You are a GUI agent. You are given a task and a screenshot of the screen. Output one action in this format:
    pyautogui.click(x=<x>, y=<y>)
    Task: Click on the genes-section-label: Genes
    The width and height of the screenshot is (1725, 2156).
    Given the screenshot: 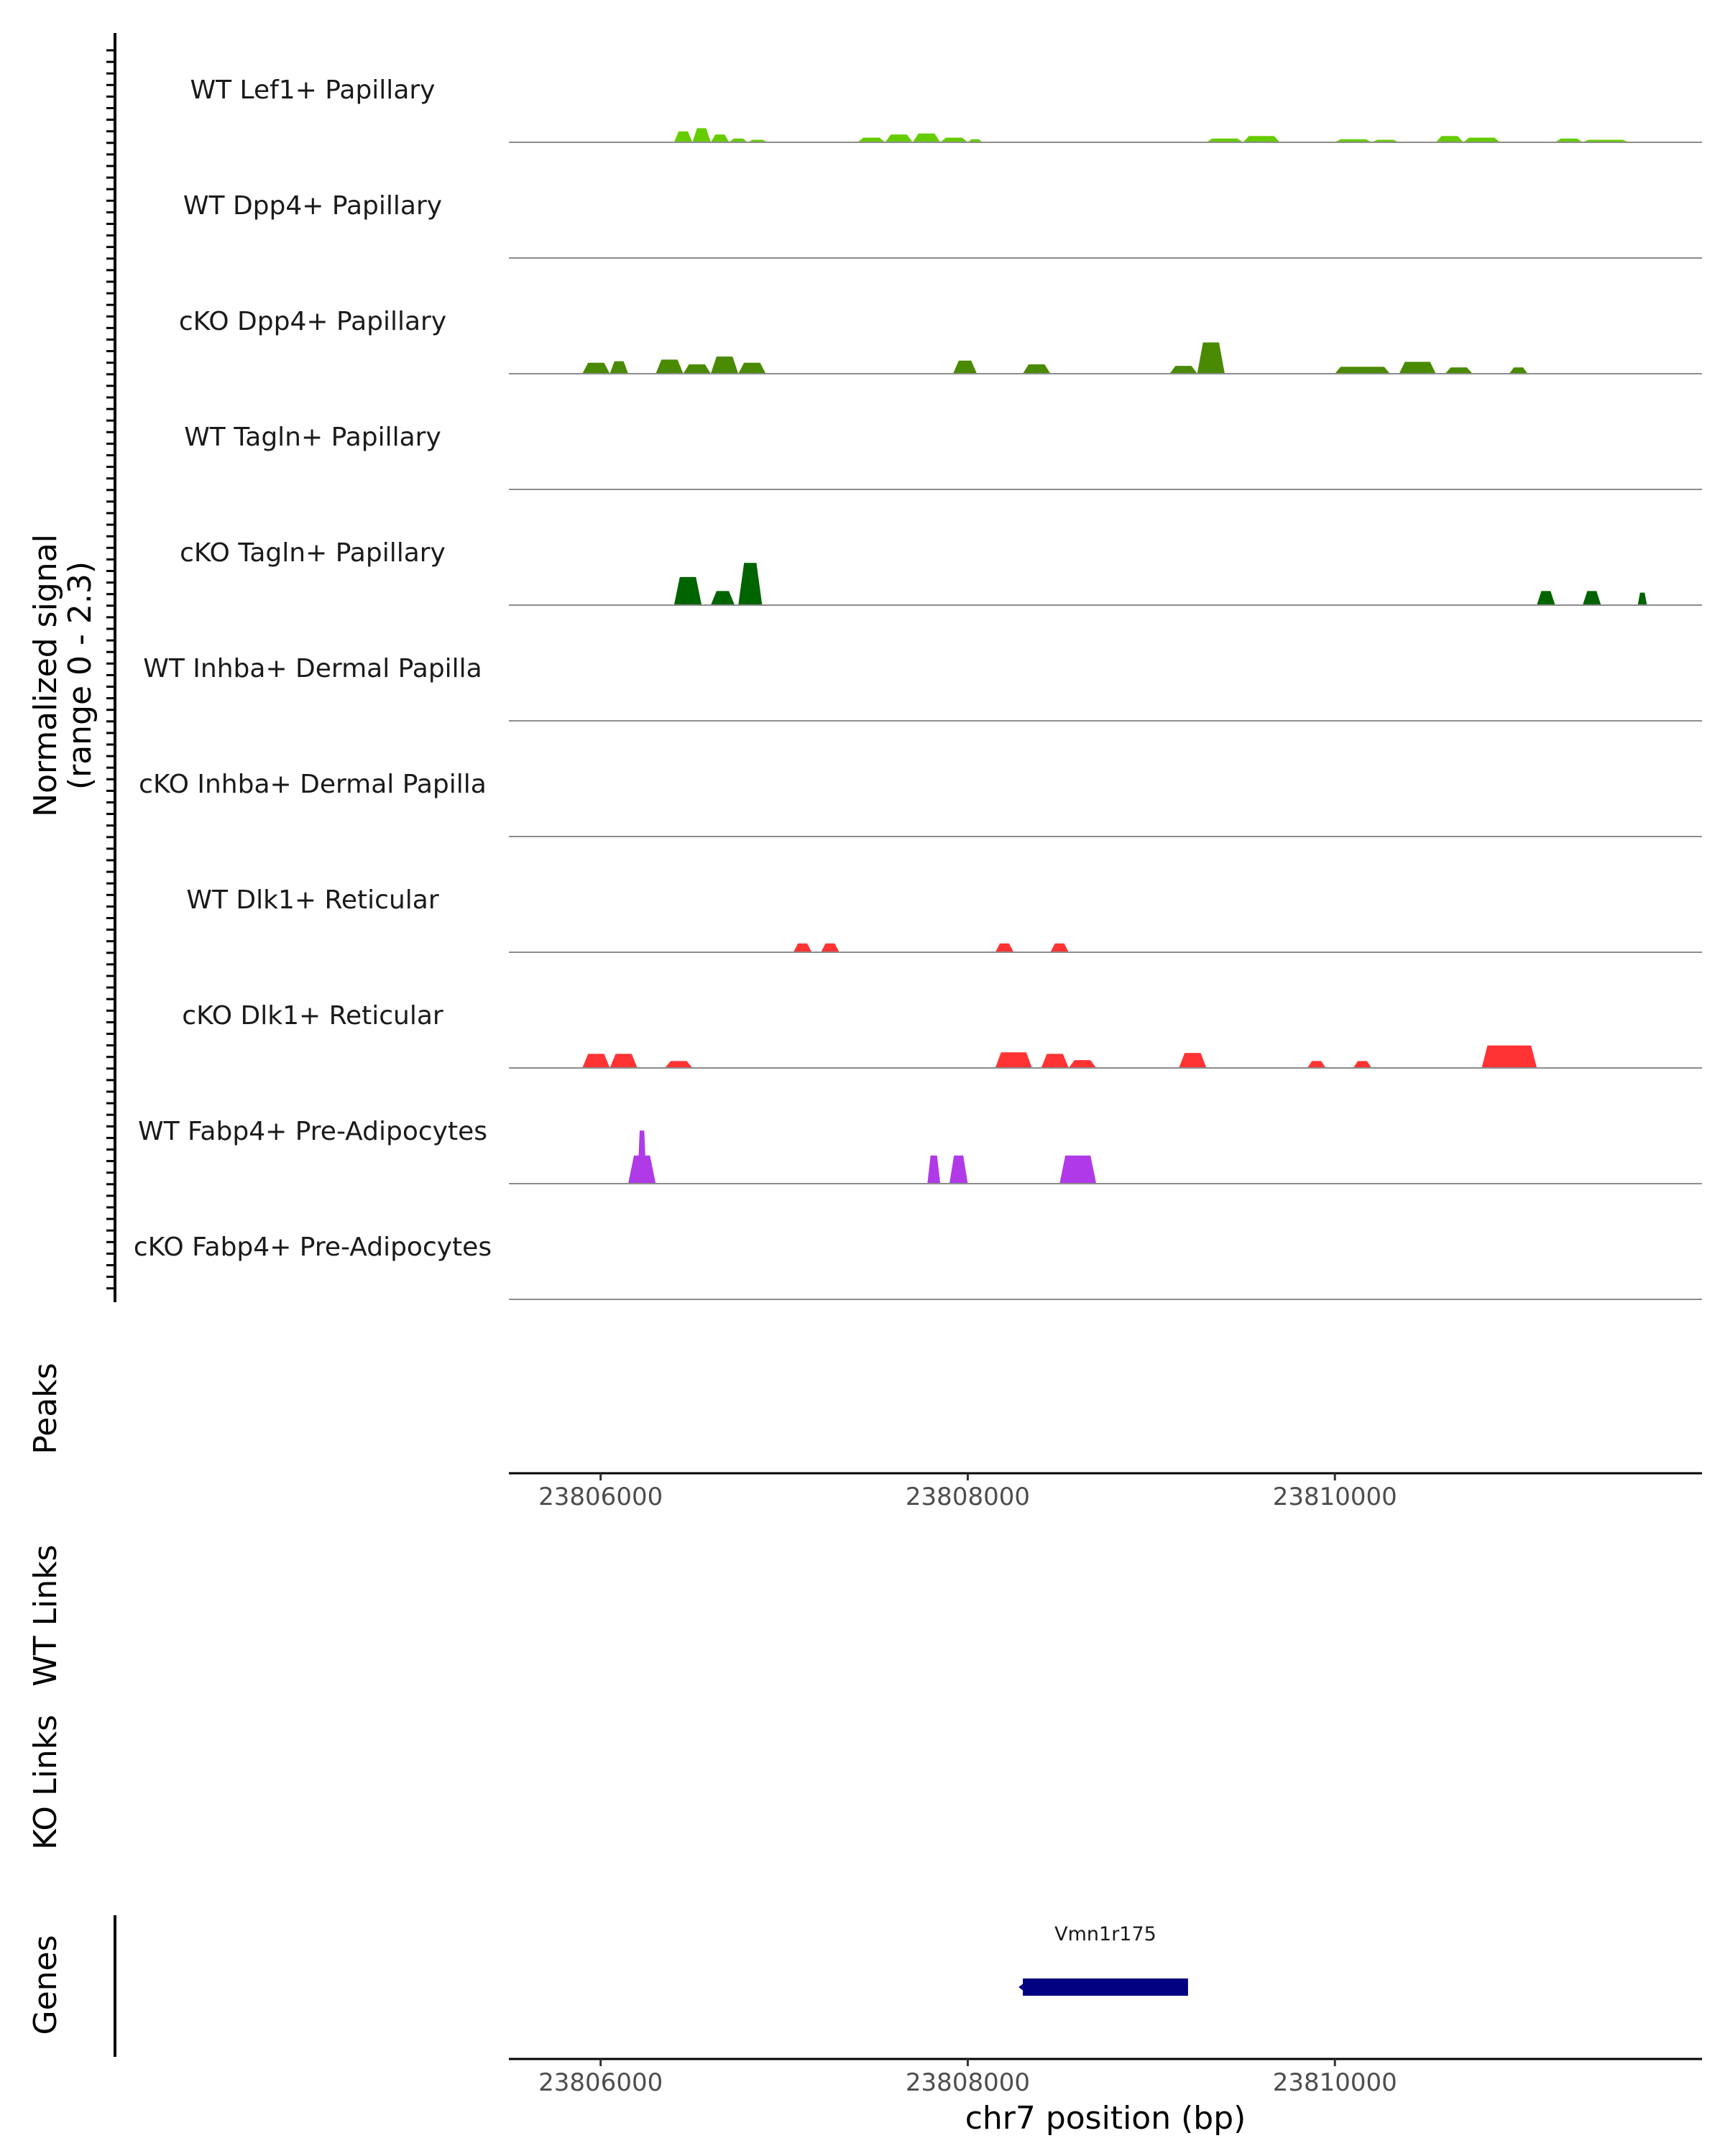 What is the action you would take?
    pyautogui.click(x=45, y=1985)
    